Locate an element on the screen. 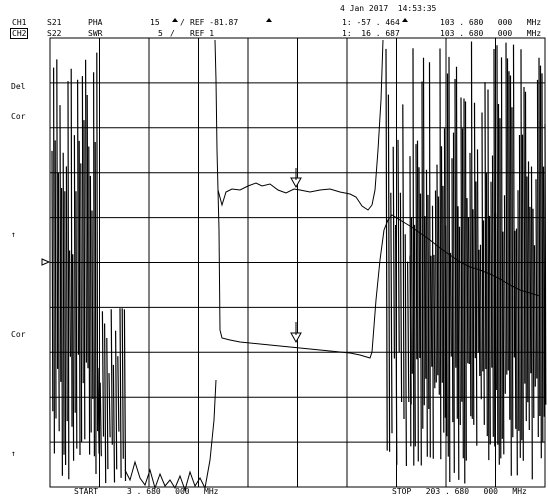  cor-annotation-top: Cor is located at coordinates (18, 116).